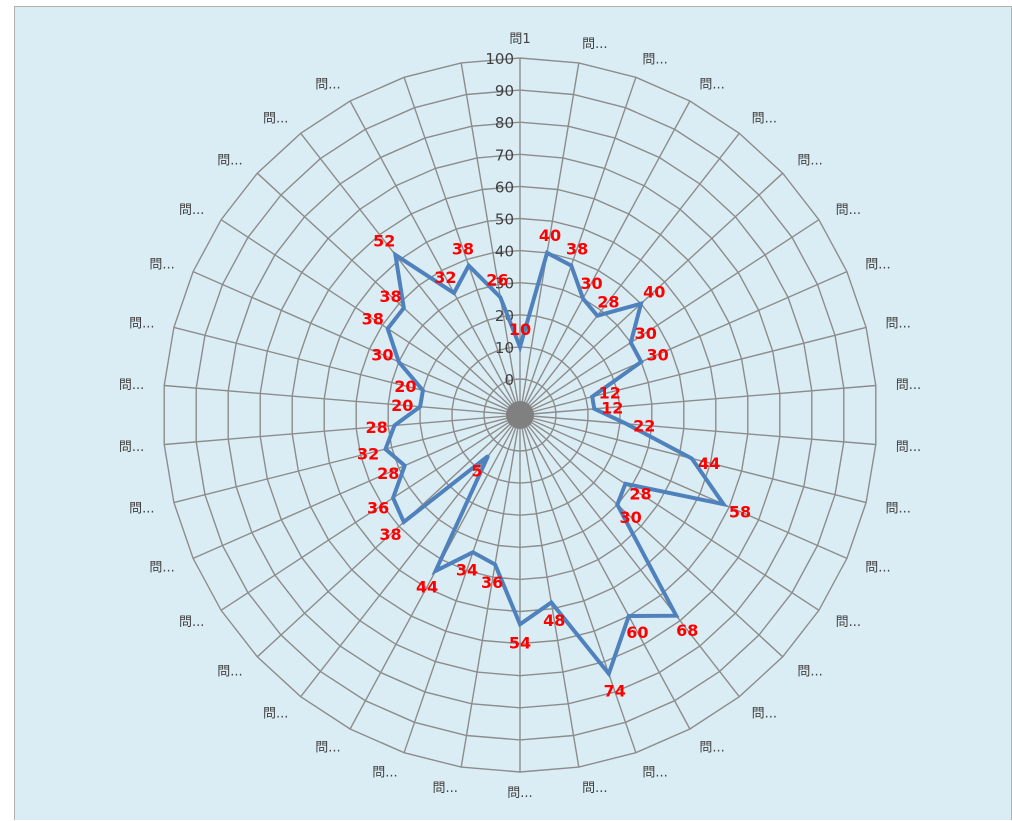  Describe the element at coordinates (554, 620) in the screenshot. I see `data-label: 48` at that location.